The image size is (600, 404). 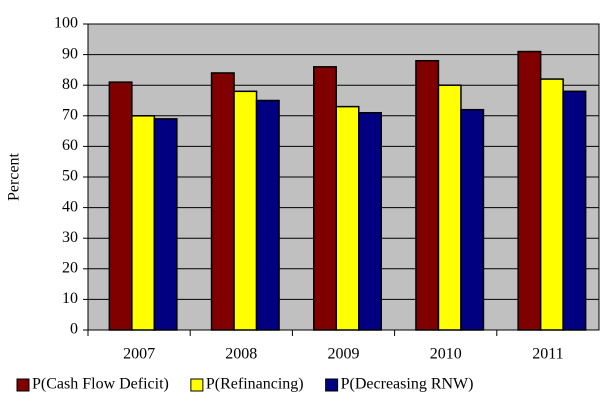 I want to click on x-tick-label: 2007, so click(x=139, y=354).